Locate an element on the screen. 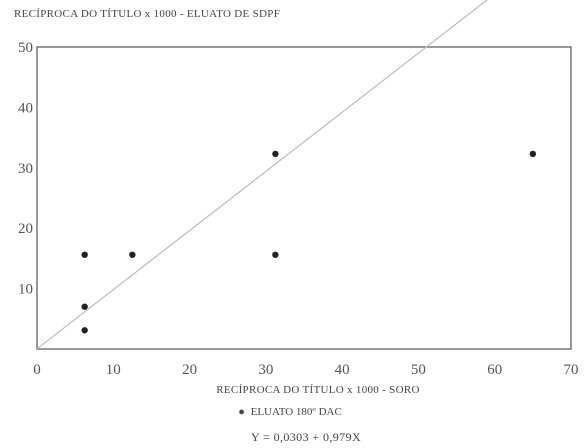  y-tick-label: 20 is located at coordinates (25, 229).